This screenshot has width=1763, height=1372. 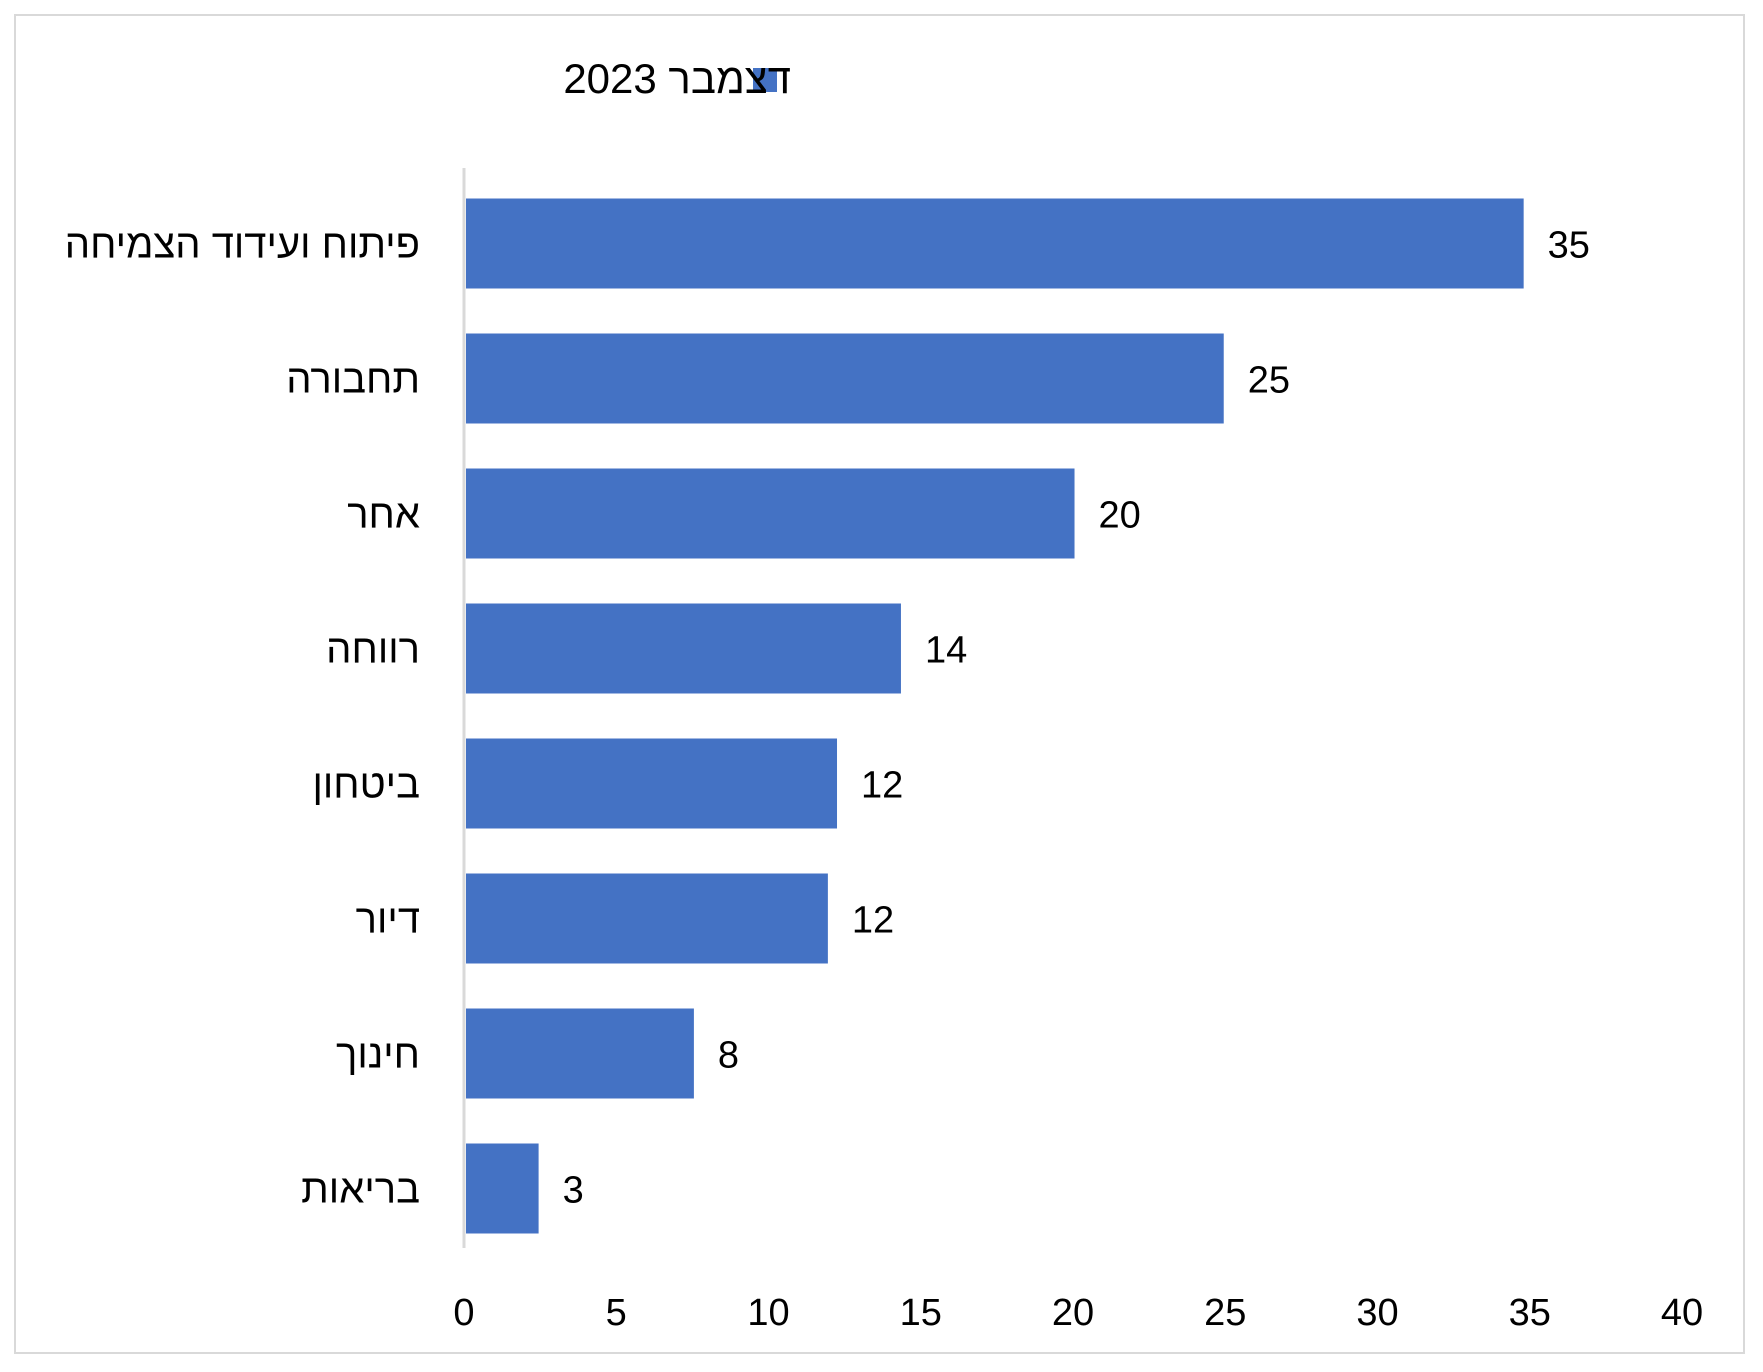 What do you see at coordinates (765, 80) in the screenshot?
I see `legend-swatch` at bounding box center [765, 80].